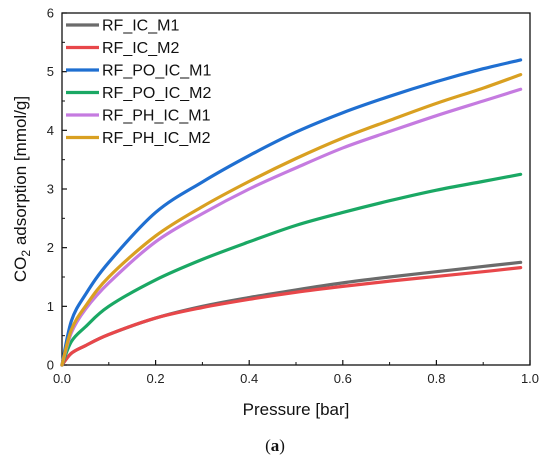 This screenshot has height=466, width=550. What do you see at coordinates (20, 173) in the screenshot?
I see `y-axis-title-post: adsorption [mmol/g]` at bounding box center [20, 173].